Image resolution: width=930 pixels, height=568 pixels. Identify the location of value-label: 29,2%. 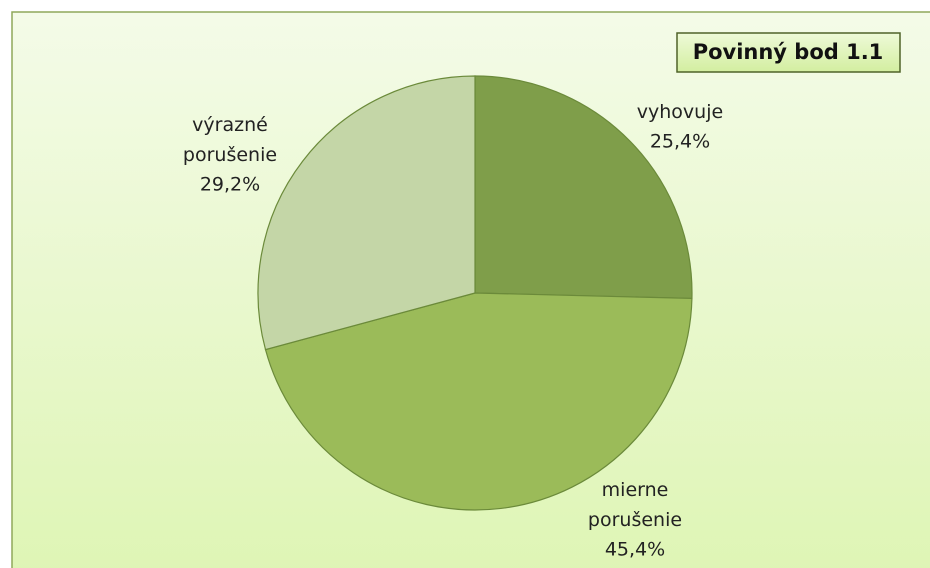
(230, 185).